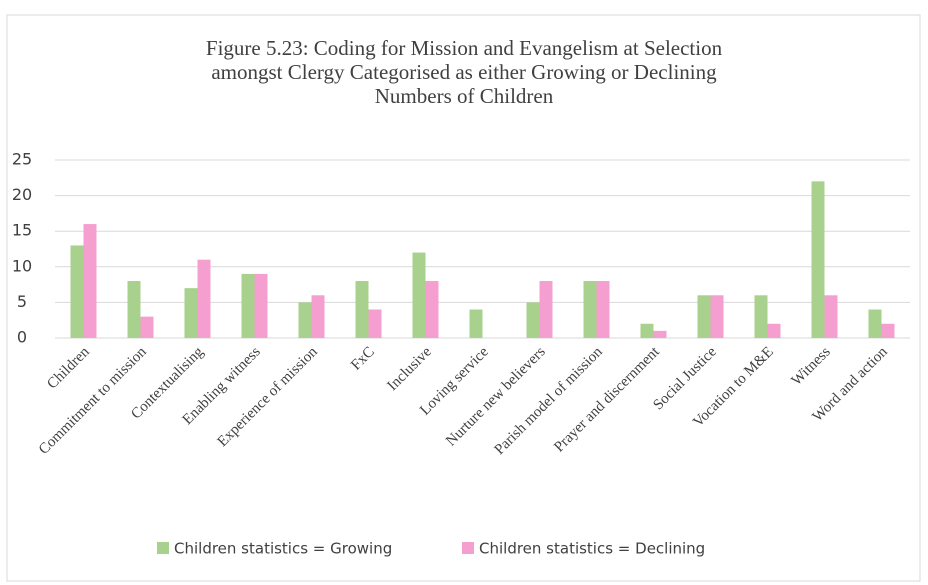 This screenshot has width=928, height=585. Describe the element at coordinates (464, 96) in the screenshot. I see `chart-title: Numbers of Children` at that location.